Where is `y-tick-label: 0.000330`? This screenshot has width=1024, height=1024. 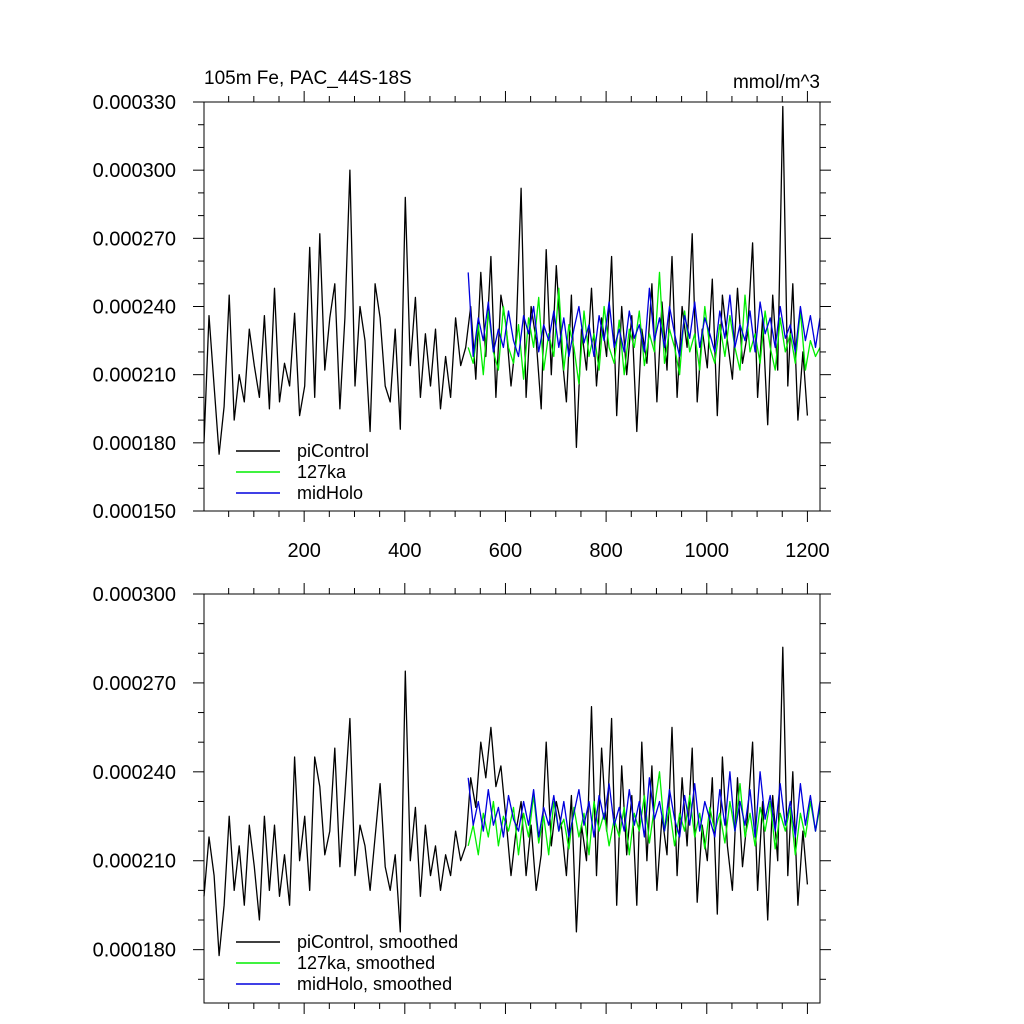 y-tick-label: 0.000330 is located at coordinates (134, 103).